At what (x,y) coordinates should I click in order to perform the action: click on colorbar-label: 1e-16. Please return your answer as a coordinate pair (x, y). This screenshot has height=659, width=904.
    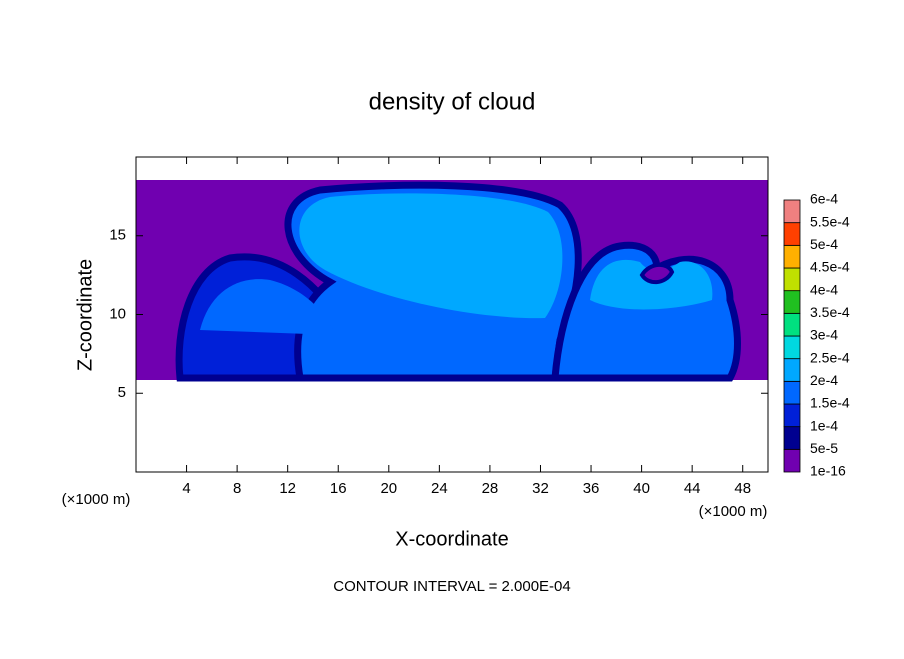
    Looking at the image, I should click on (828, 471).